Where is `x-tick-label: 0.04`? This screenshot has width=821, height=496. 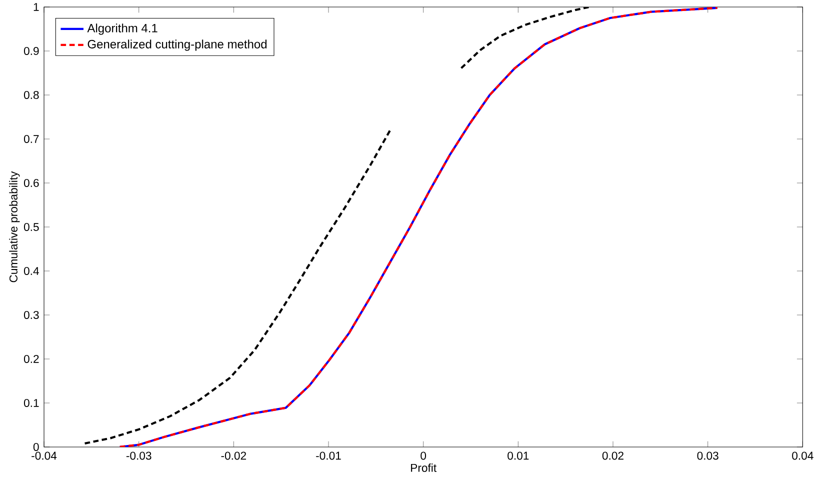
x-tick-label: 0.04 is located at coordinates (803, 456).